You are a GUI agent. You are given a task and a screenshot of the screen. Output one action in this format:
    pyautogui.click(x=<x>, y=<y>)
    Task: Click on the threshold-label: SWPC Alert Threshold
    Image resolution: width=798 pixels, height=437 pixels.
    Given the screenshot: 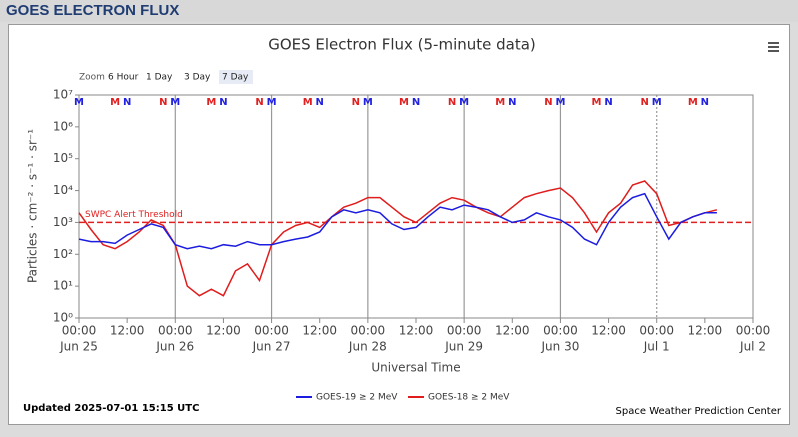 What is the action you would take?
    pyautogui.click(x=134, y=215)
    